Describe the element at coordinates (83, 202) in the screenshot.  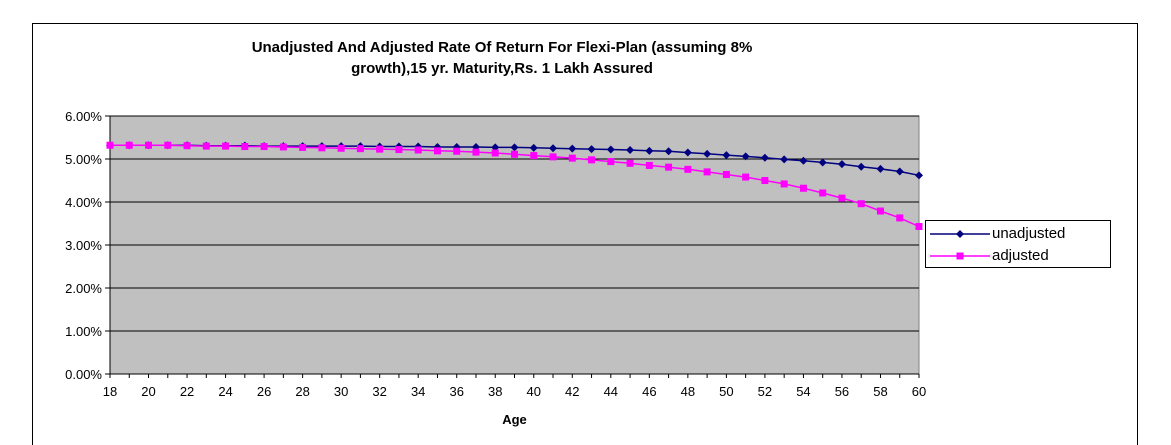
I see `y-tick-label: 4.00%` at that location.